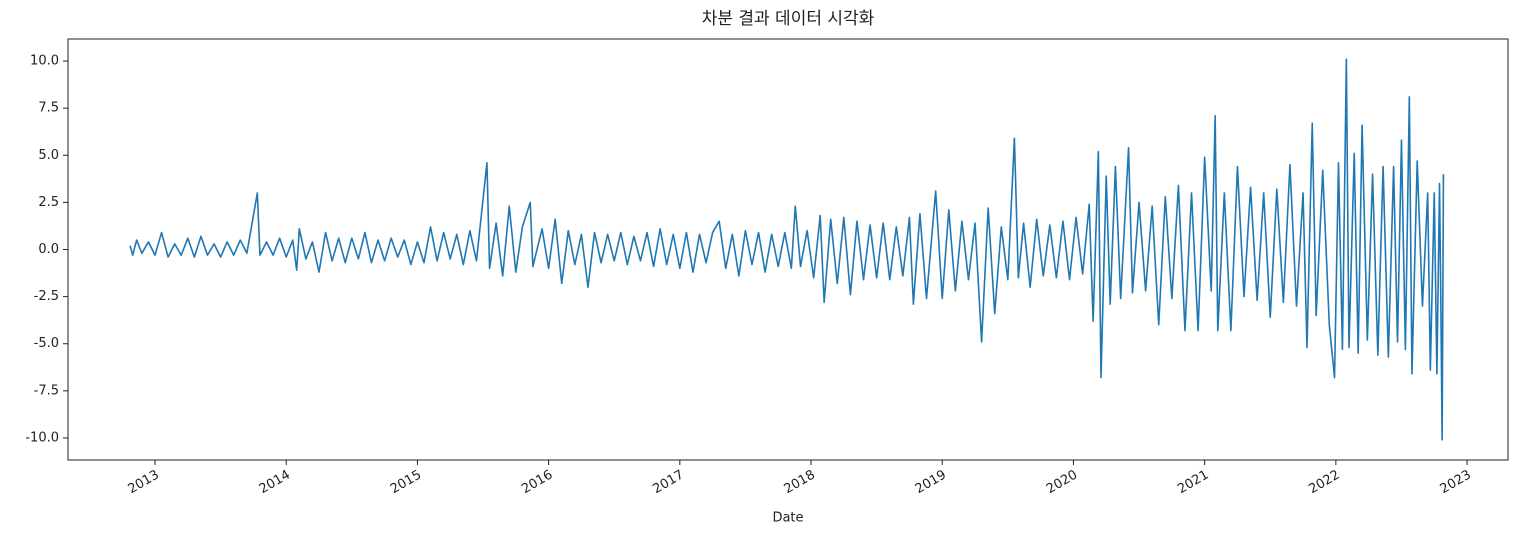 The height and width of the screenshot is (534, 1517). Describe the element at coordinates (1456, 483) in the screenshot. I see `x-tick-label: 2023` at that location.